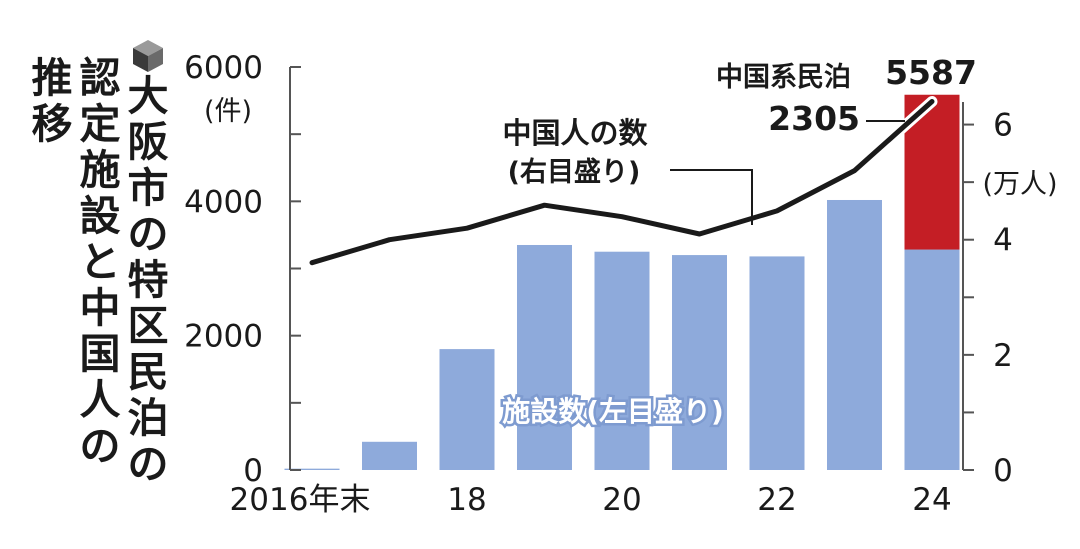 The image size is (1080, 549). I want to click on x-tick-label: 18, so click(466, 500).